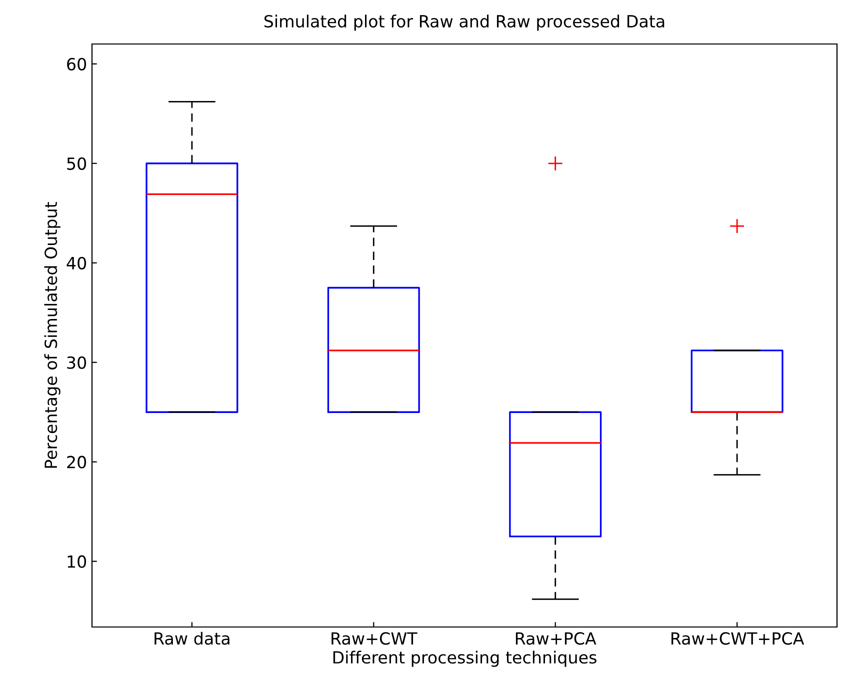 The image size is (855, 688). I want to click on y-tick-label: 10, so click(77, 561).